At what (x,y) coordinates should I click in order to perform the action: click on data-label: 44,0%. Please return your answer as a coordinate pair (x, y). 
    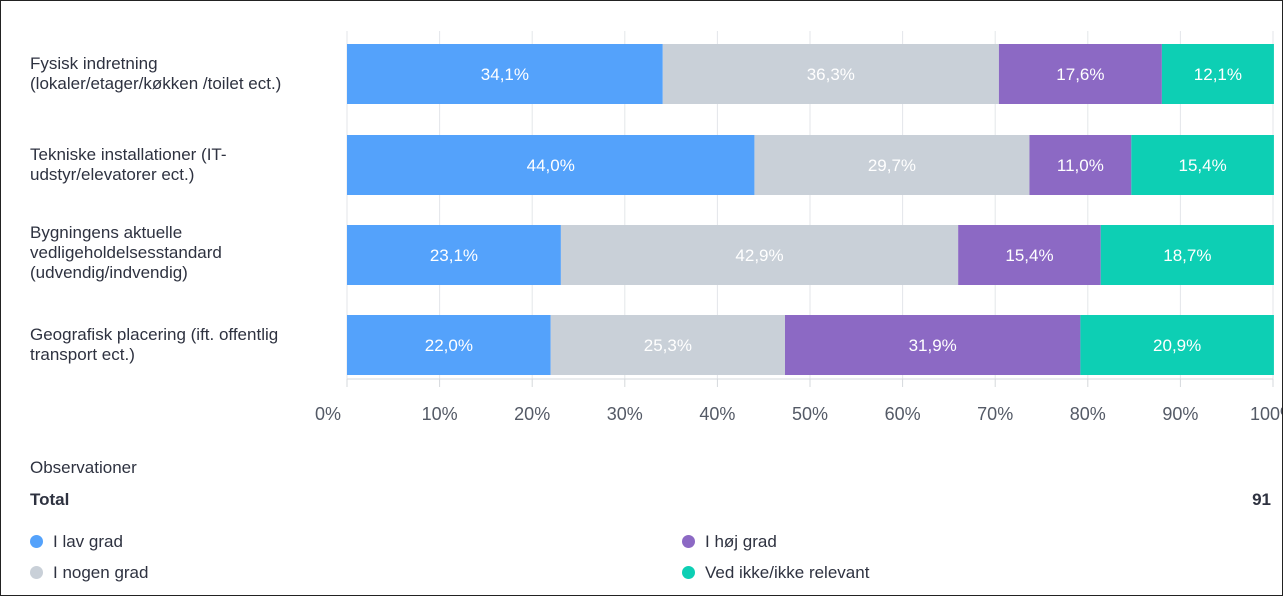
    Looking at the image, I should click on (551, 165).